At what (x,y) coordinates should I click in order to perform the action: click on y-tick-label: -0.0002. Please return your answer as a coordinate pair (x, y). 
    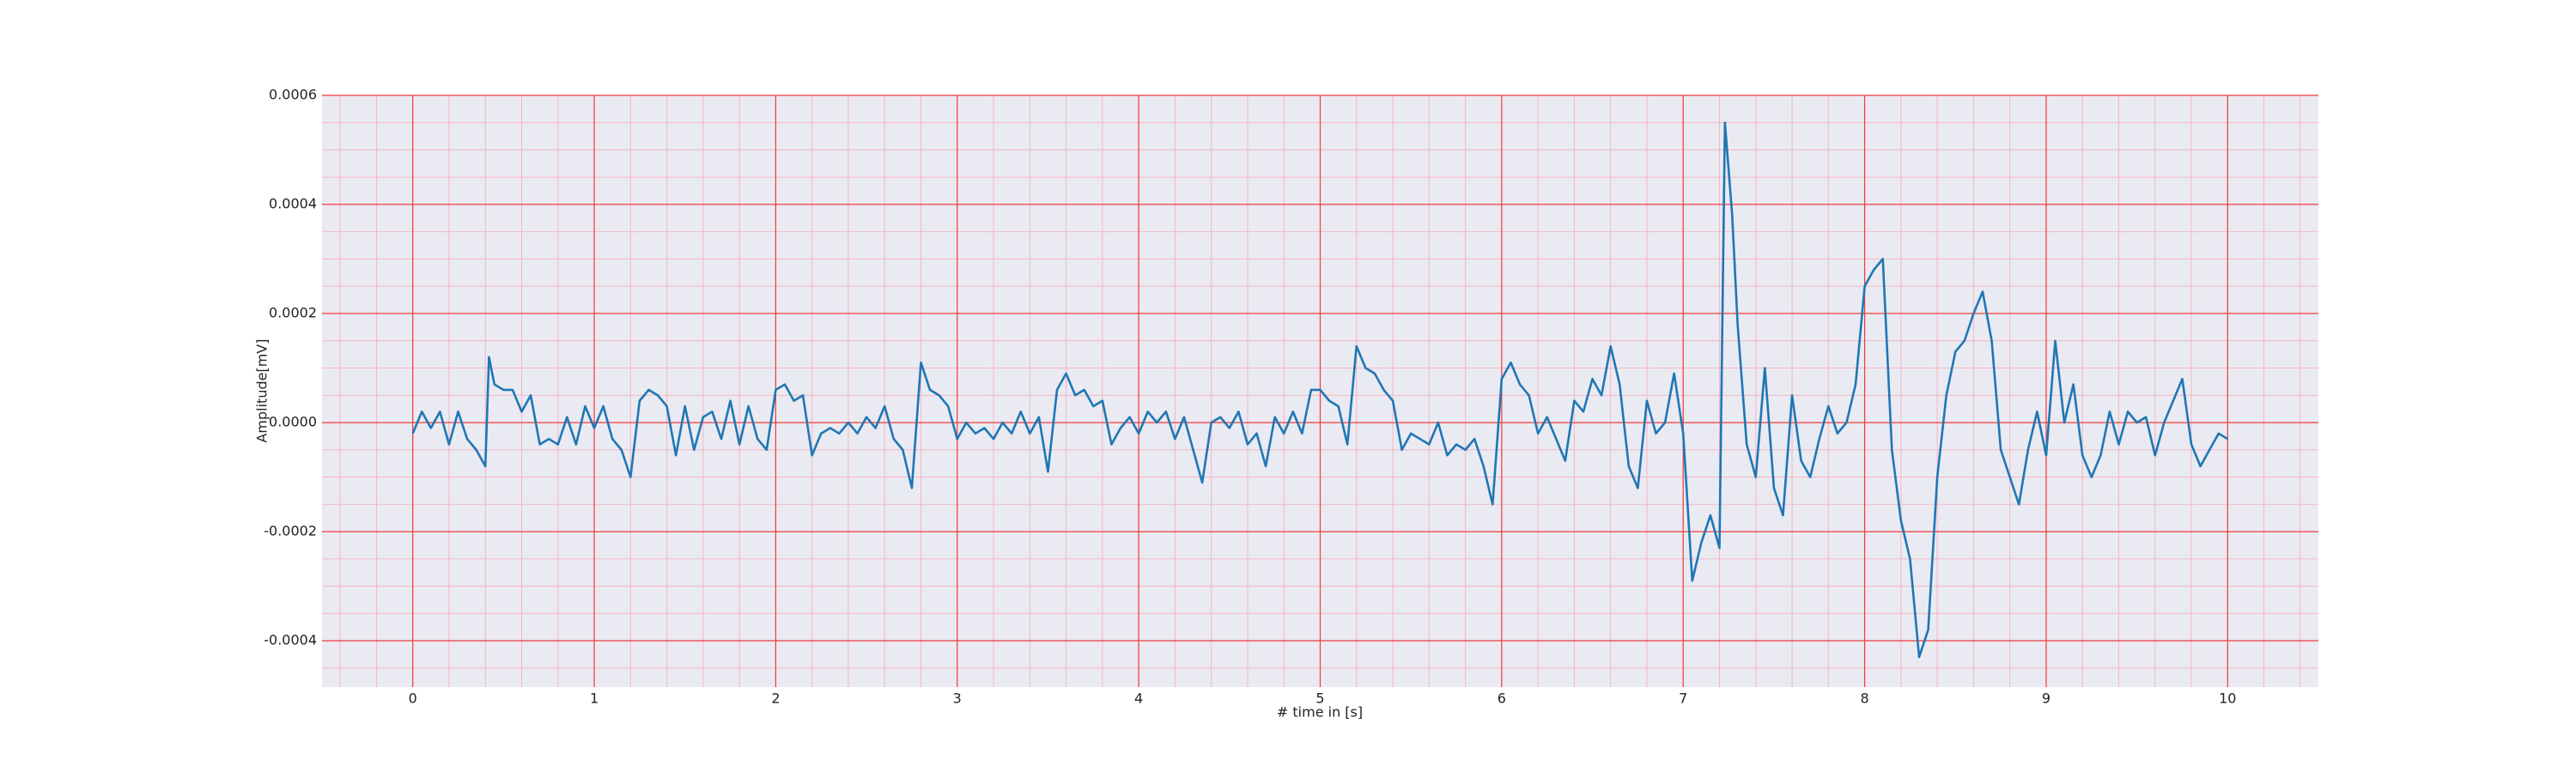
    Looking at the image, I should click on (291, 531).